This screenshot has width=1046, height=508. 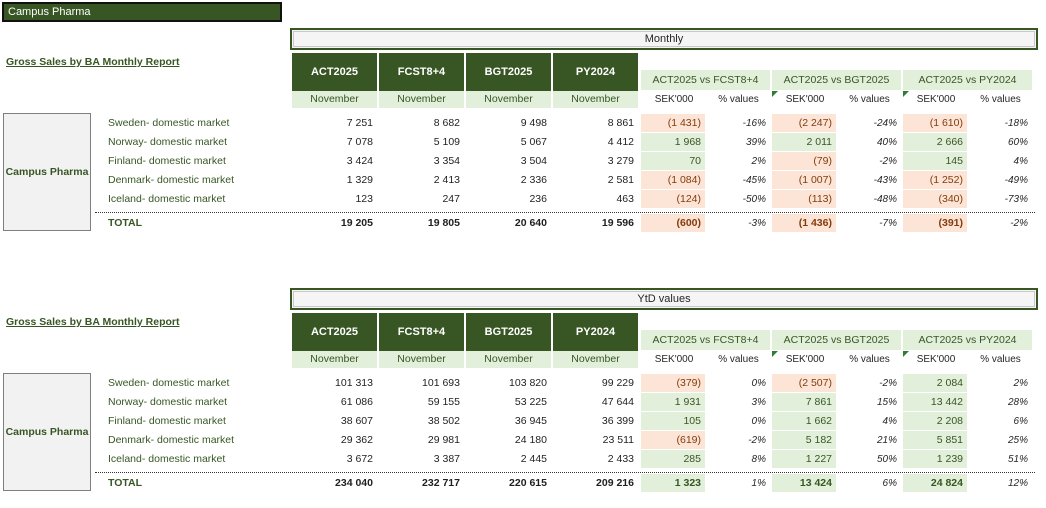 I want to click on variance-cell: (79), so click(x=804, y=161).